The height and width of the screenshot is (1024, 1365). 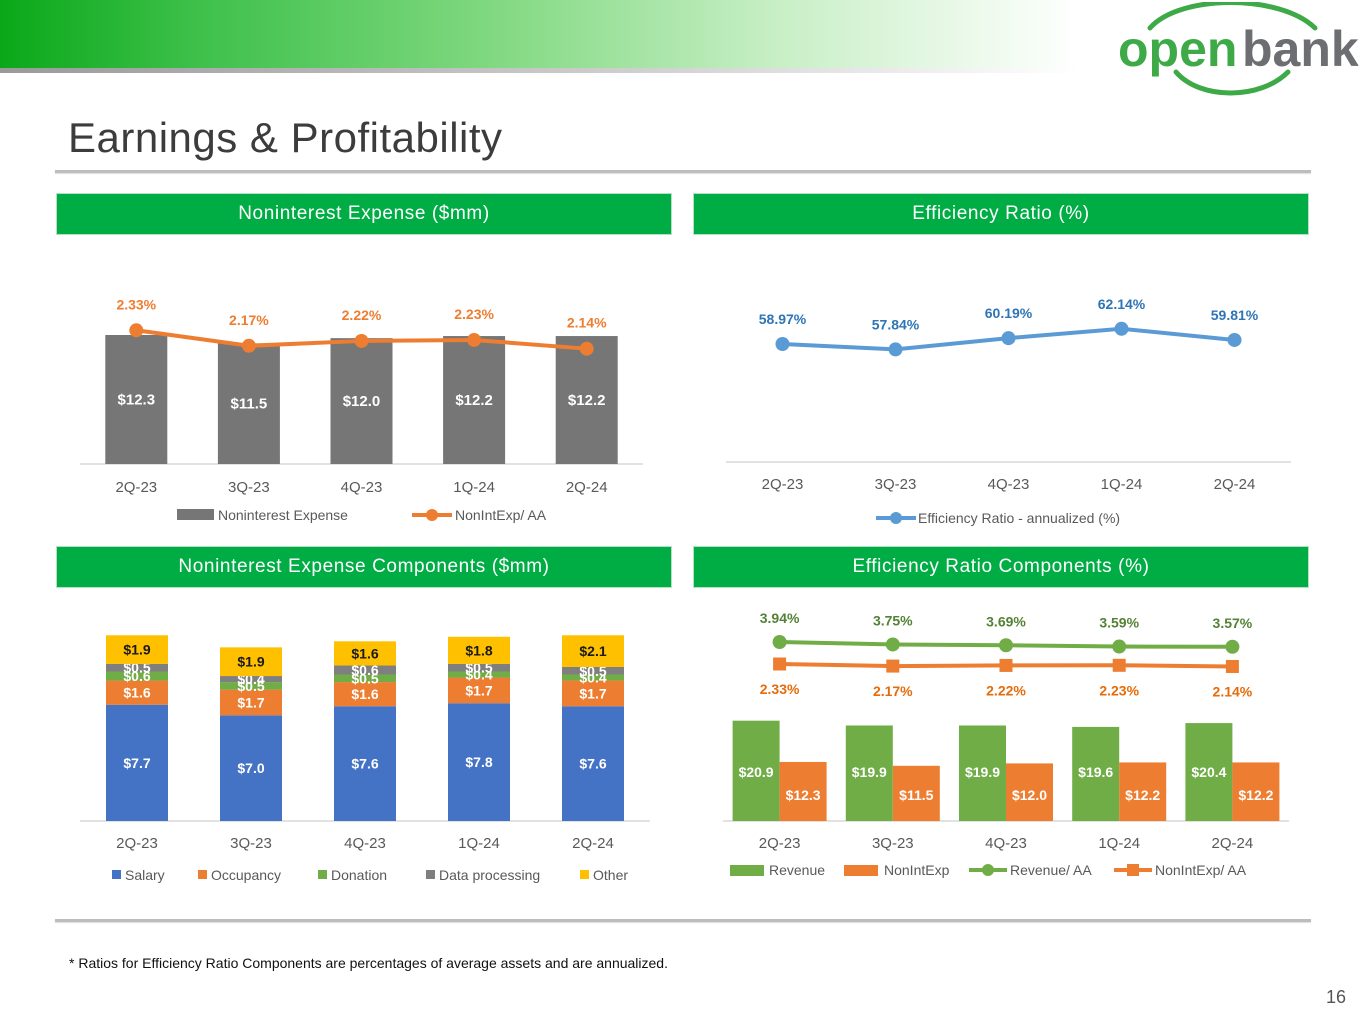 What do you see at coordinates (1133, 870) in the screenshot?
I see `legend-marker-nonintexp-aa` at bounding box center [1133, 870].